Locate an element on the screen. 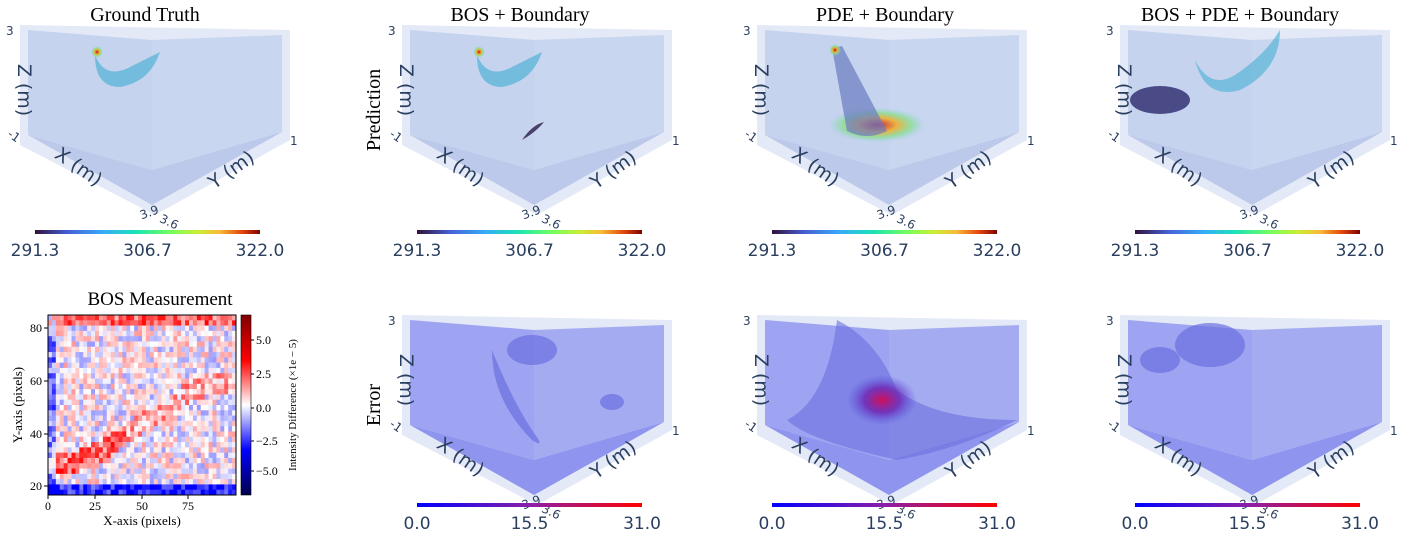  y-tick-label: 80 is located at coordinates (36, 328).